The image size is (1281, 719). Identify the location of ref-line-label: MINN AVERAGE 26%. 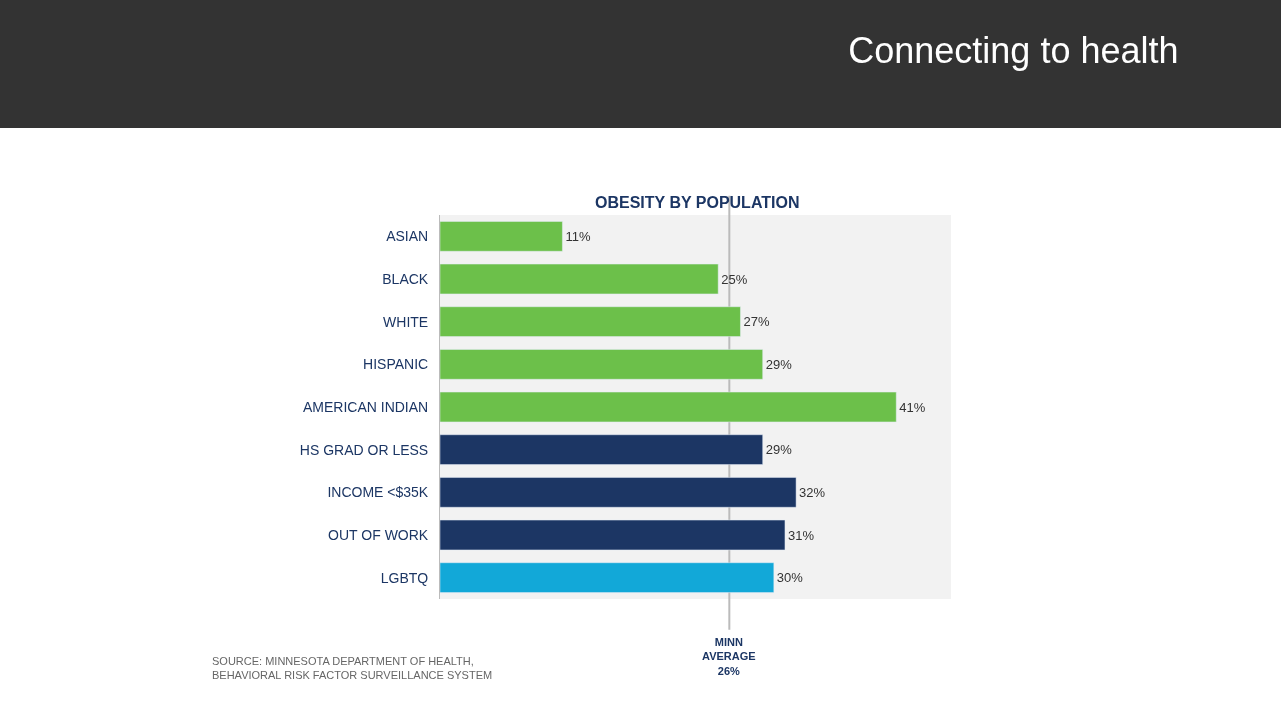
(729, 656).